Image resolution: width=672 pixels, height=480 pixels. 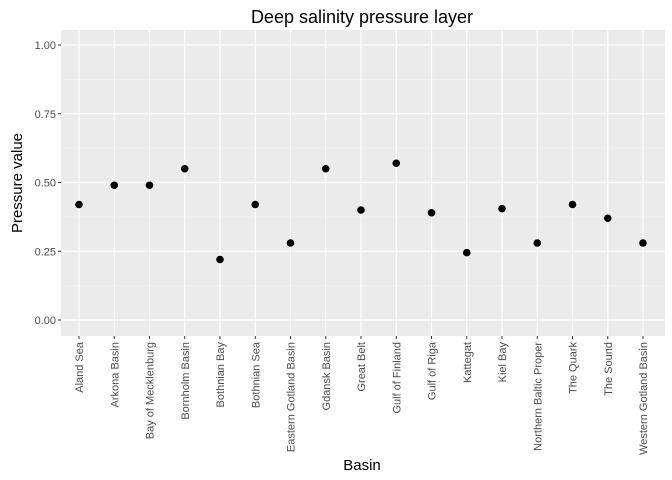 I want to click on x-tick-label: Eastern Gotland Basin, so click(x=292, y=397).